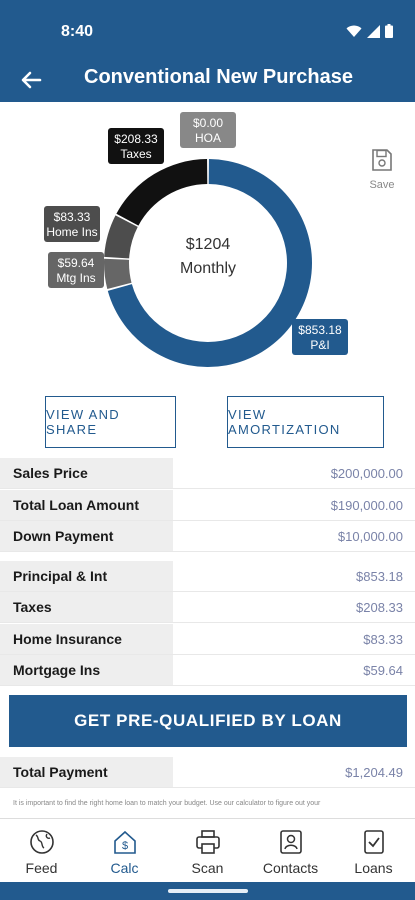 Image resolution: width=415 pixels, height=900 pixels. What do you see at coordinates (75, 278) in the screenshot?
I see `callout-name: Mtg Ins` at bounding box center [75, 278].